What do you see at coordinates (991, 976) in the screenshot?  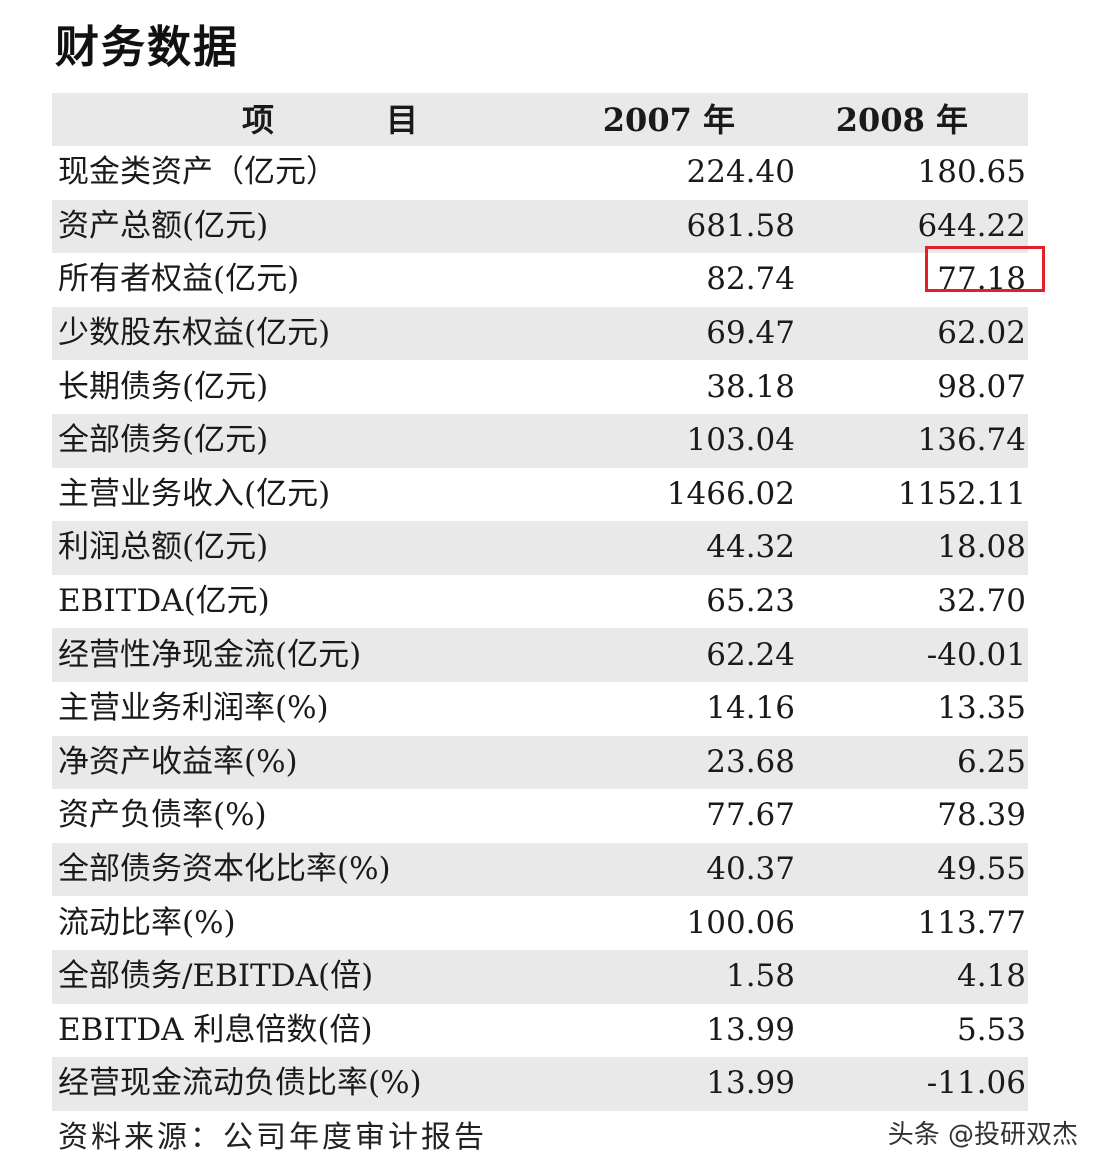 I see `row-value-2008-text: 4.18` at bounding box center [991, 976].